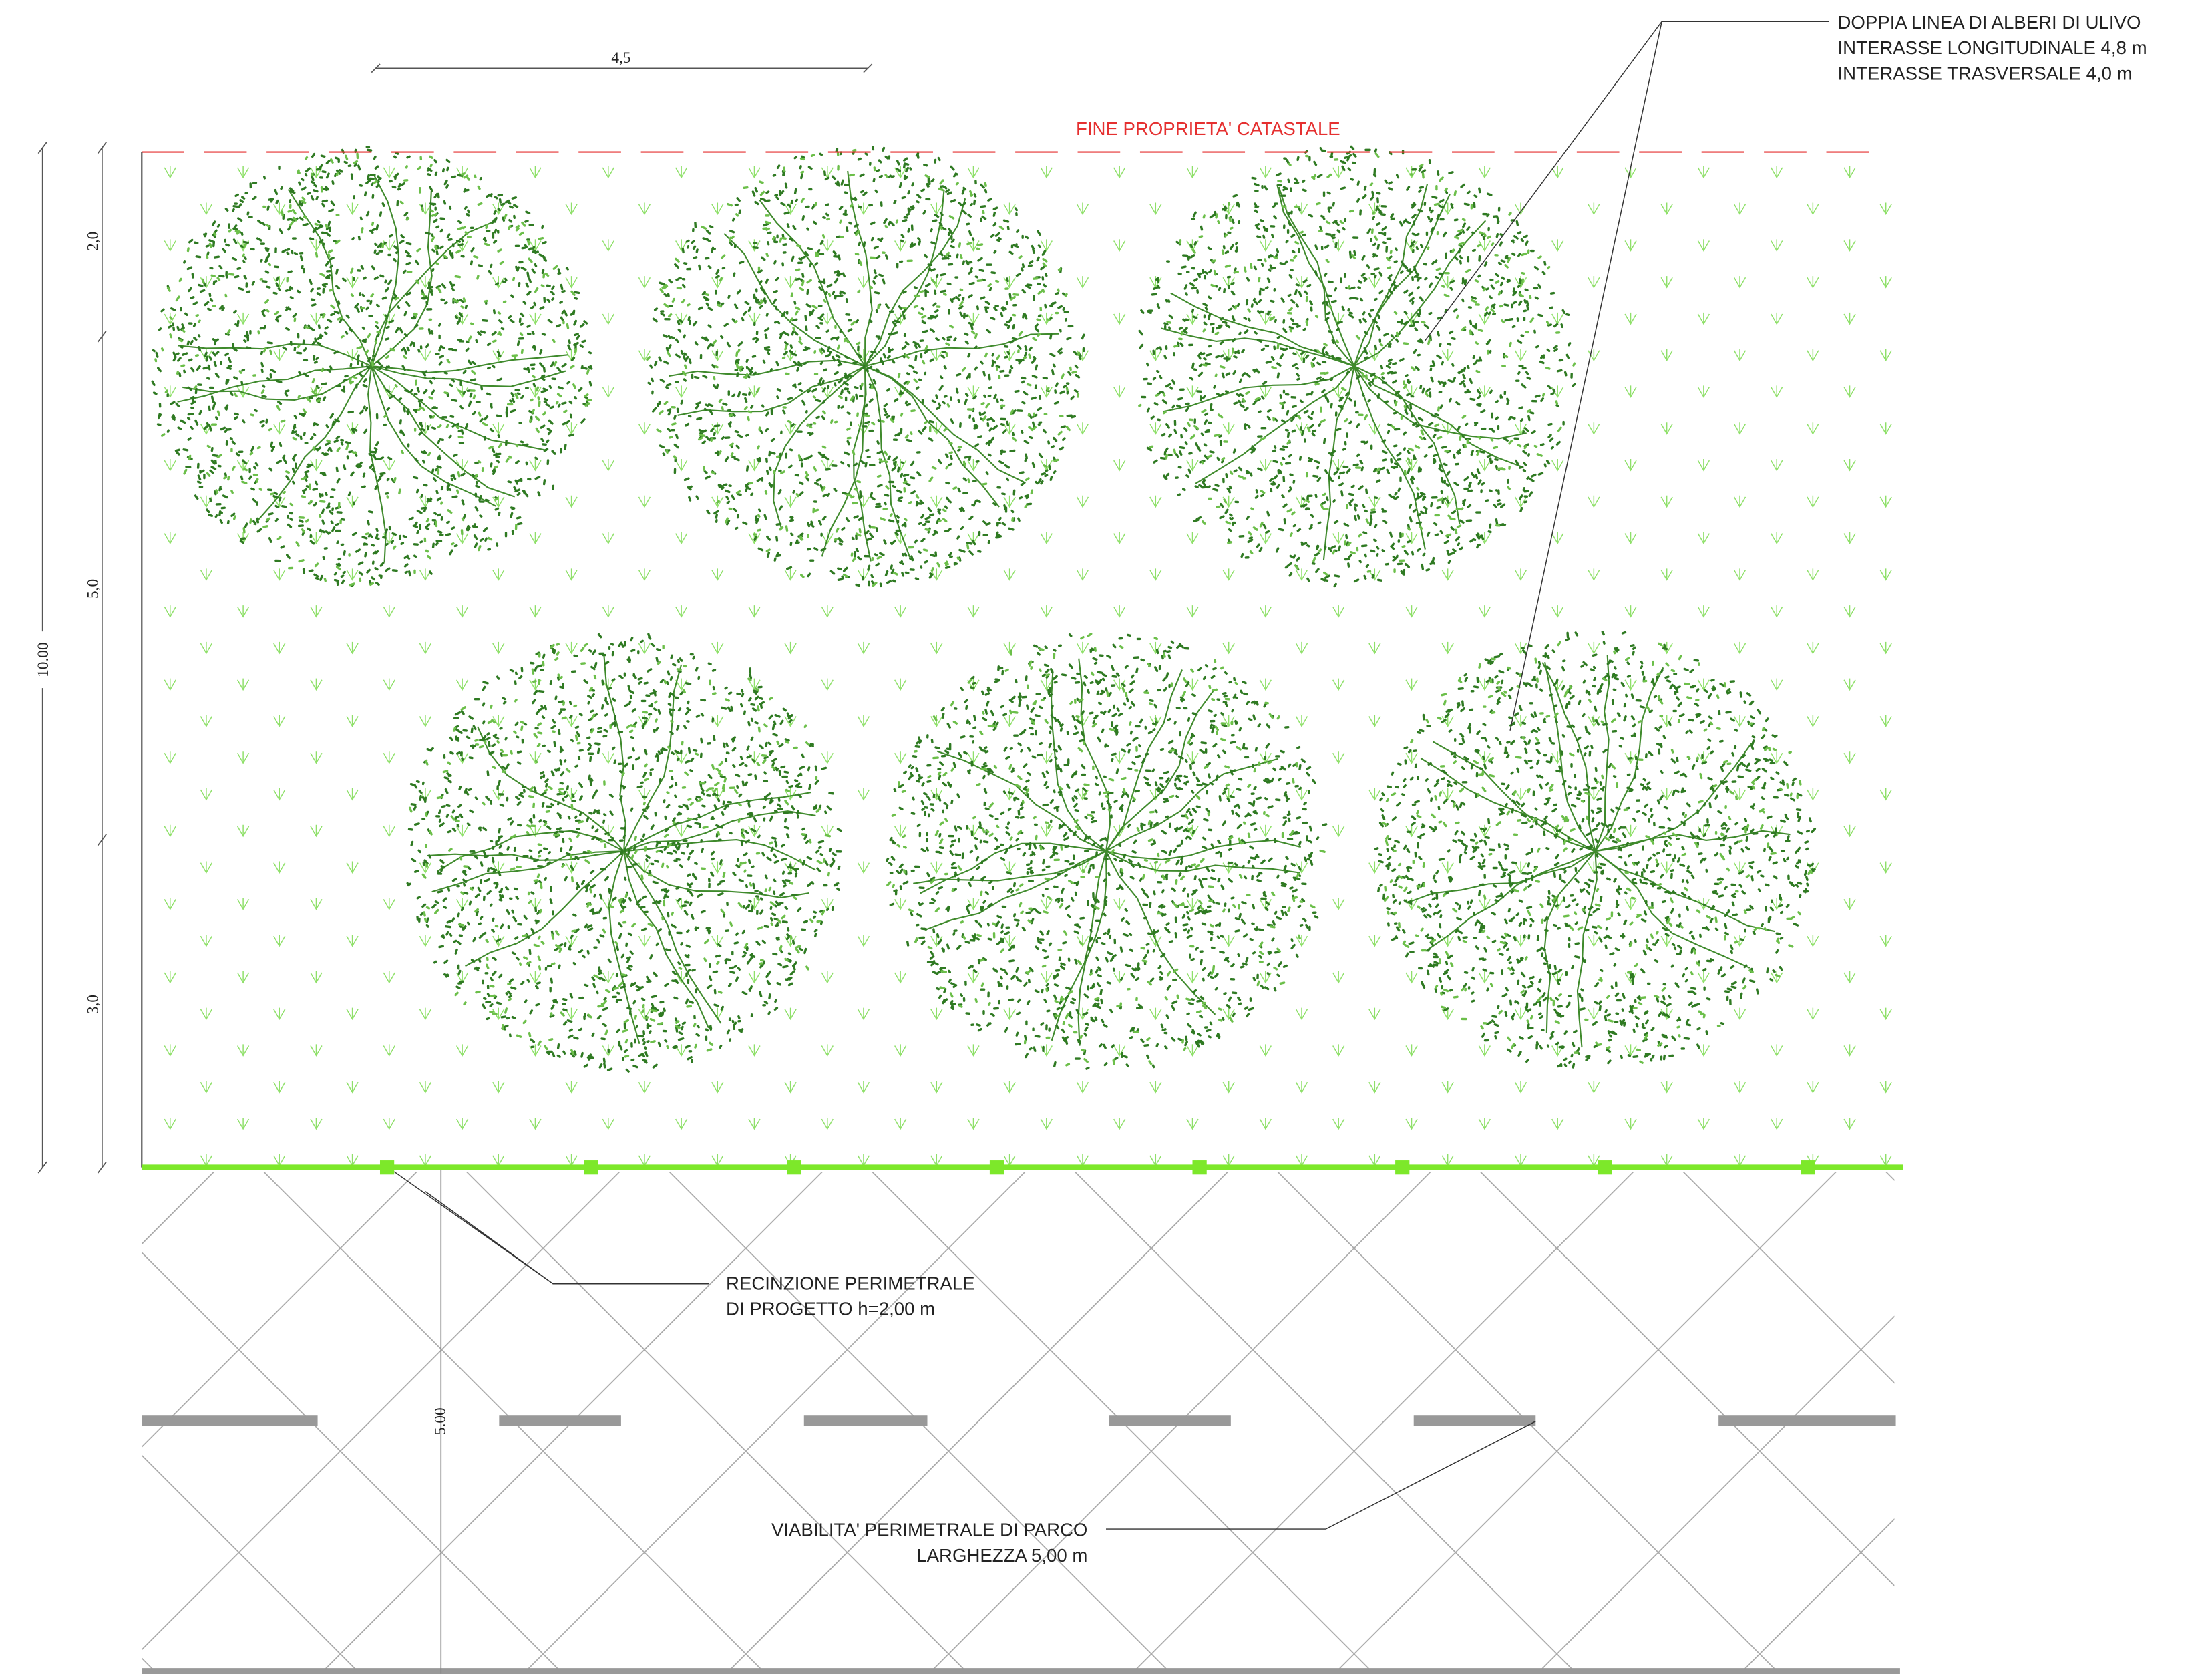 This screenshot has height=1674, width=2212. What do you see at coordinates (1208, 128) in the screenshot?
I see `boundary-label: FINE PROPRIETA' CATASTALE` at bounding box center [1208, 128].